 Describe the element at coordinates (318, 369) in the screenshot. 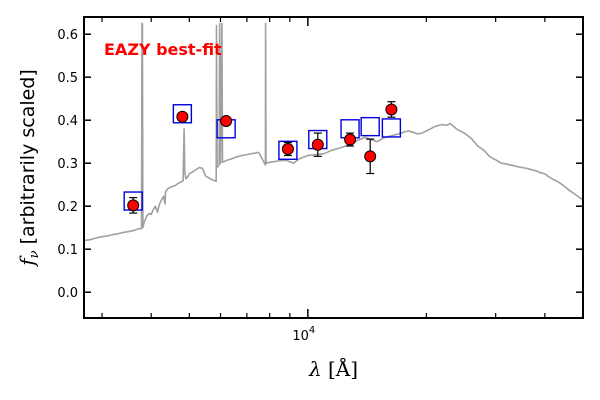

I see `x-axis-symbol: λ` at that location.